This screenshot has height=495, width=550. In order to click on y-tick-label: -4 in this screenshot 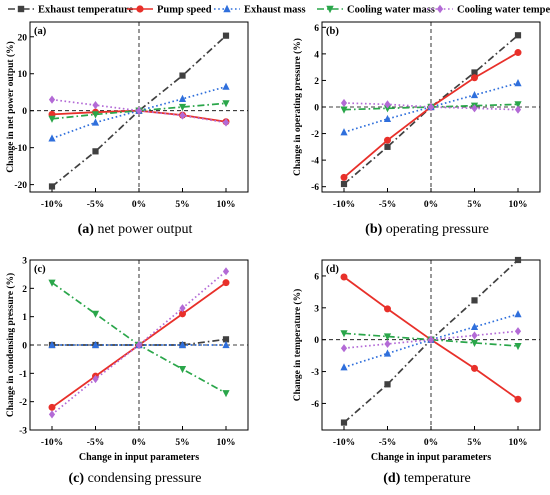, I will do `click(315, 162)`.